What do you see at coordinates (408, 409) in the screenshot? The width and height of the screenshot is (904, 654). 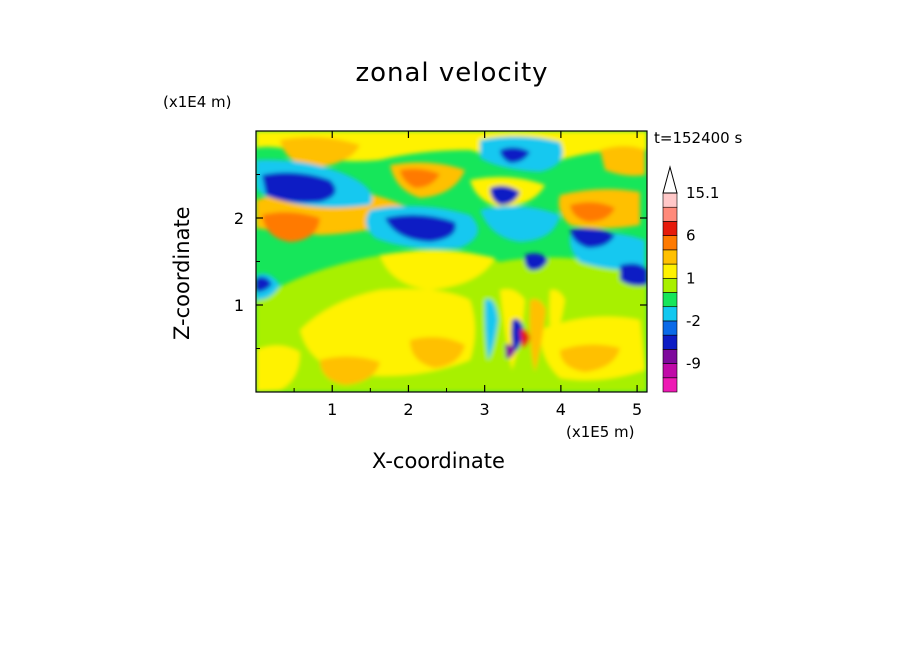 I see `x-tick-label: 2` at bounding box center [408, 409].